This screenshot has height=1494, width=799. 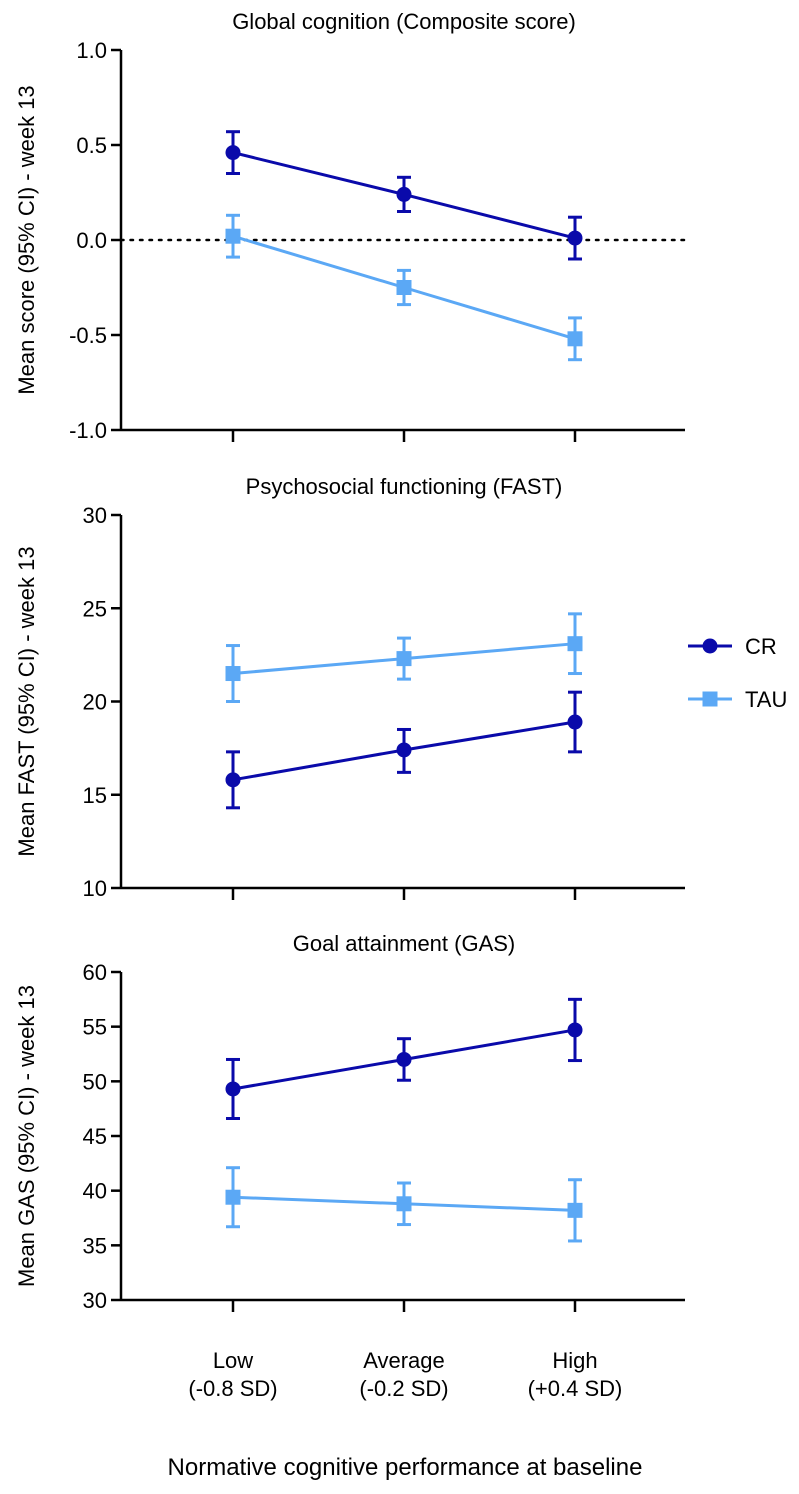 I want to click on y-tick-label: 45, so click(x=95, y=1136).